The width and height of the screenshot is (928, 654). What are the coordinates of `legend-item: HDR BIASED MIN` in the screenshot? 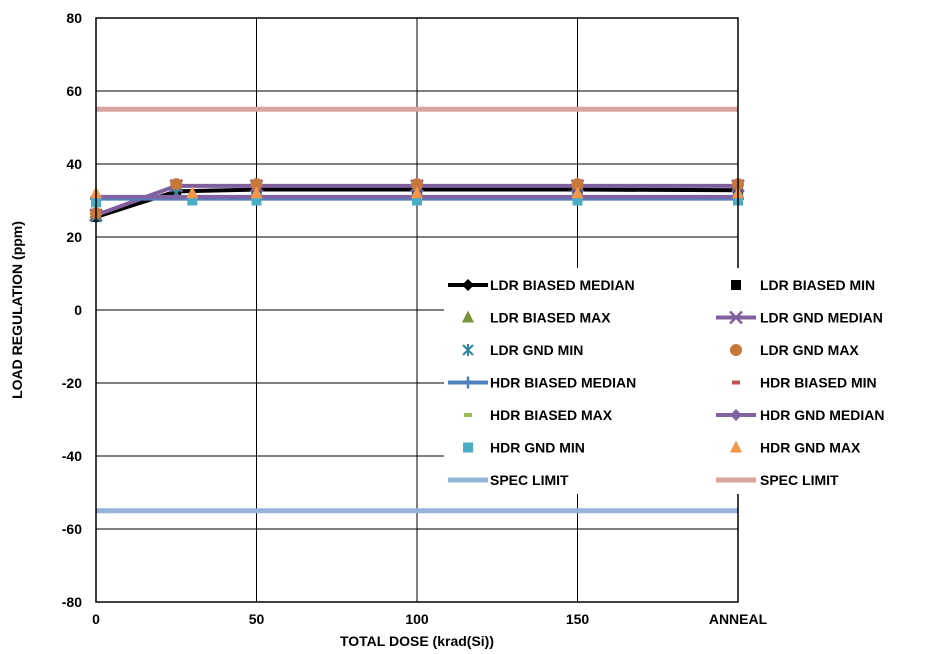 It's located at (804, 383).